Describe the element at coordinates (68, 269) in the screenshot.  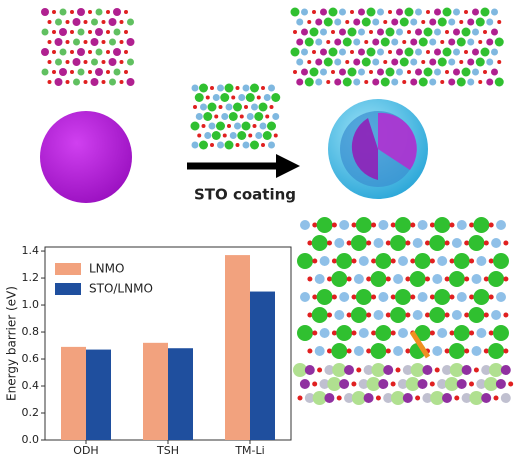
I see `legend-swatch` at that location.